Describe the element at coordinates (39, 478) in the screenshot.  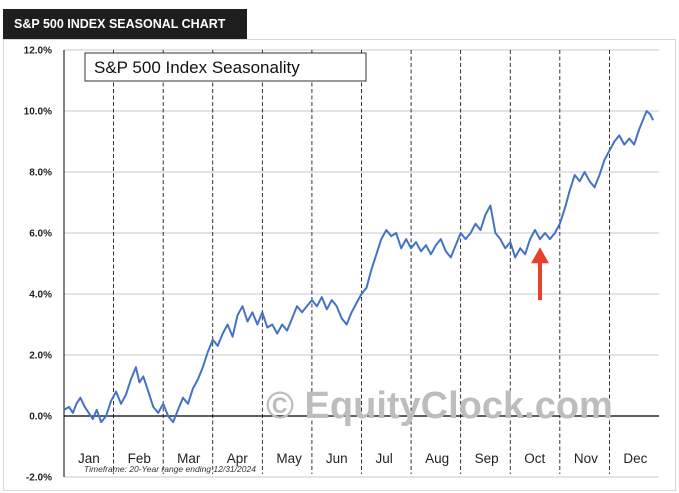
I see `y-tick-label: -2.0%` at that location.